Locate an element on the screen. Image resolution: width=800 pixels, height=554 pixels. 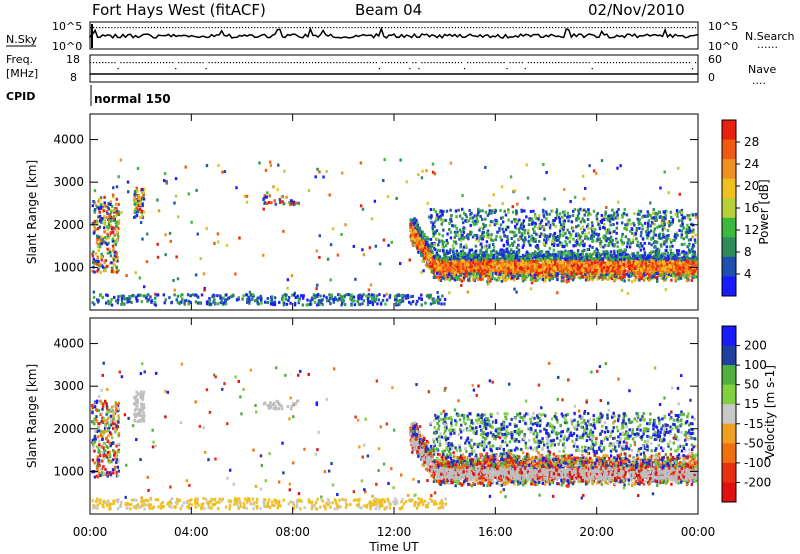
noise-left-tick-bottom: 10^0 is located at coordinates (67, 46).